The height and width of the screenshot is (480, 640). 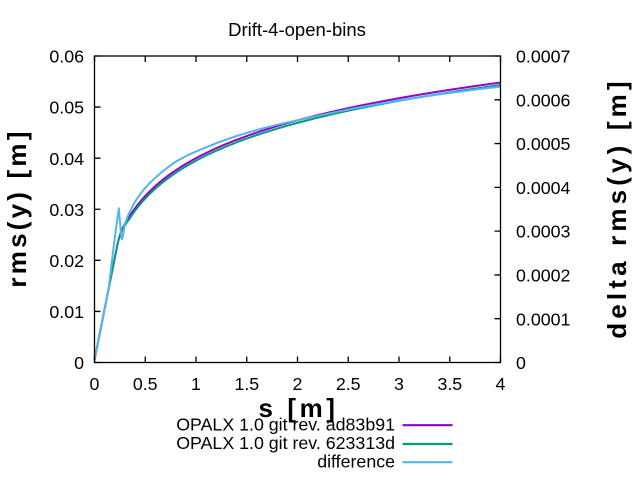 What do you see at coordinates (501, 384) in the screenshot?
I see `svg-text: 4` at bounding box center [501, 384].